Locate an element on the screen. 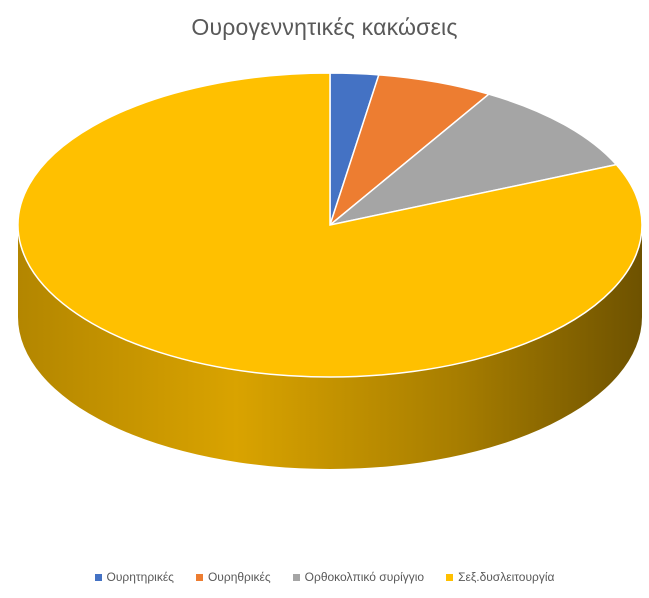 Image resolution: width=649 pixels, height=598 pixels. legend-item-urethral: Ουρηθρικές is located at coordinates (233, 577).